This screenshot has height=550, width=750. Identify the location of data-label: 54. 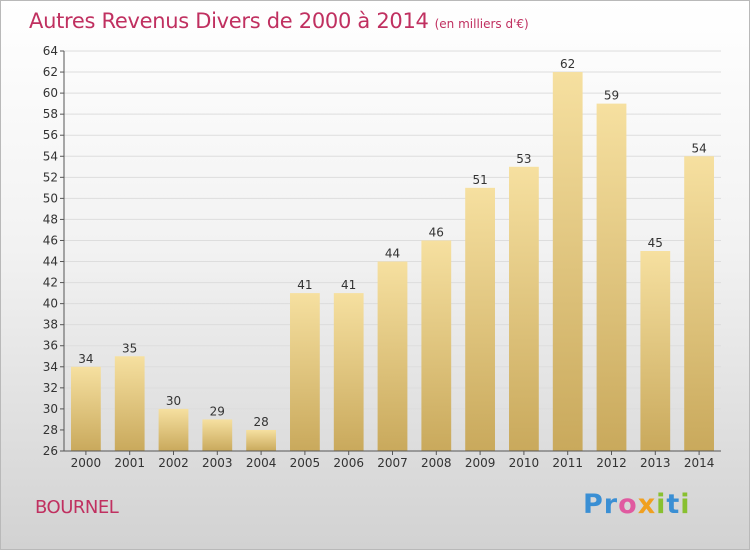
(698, 148).